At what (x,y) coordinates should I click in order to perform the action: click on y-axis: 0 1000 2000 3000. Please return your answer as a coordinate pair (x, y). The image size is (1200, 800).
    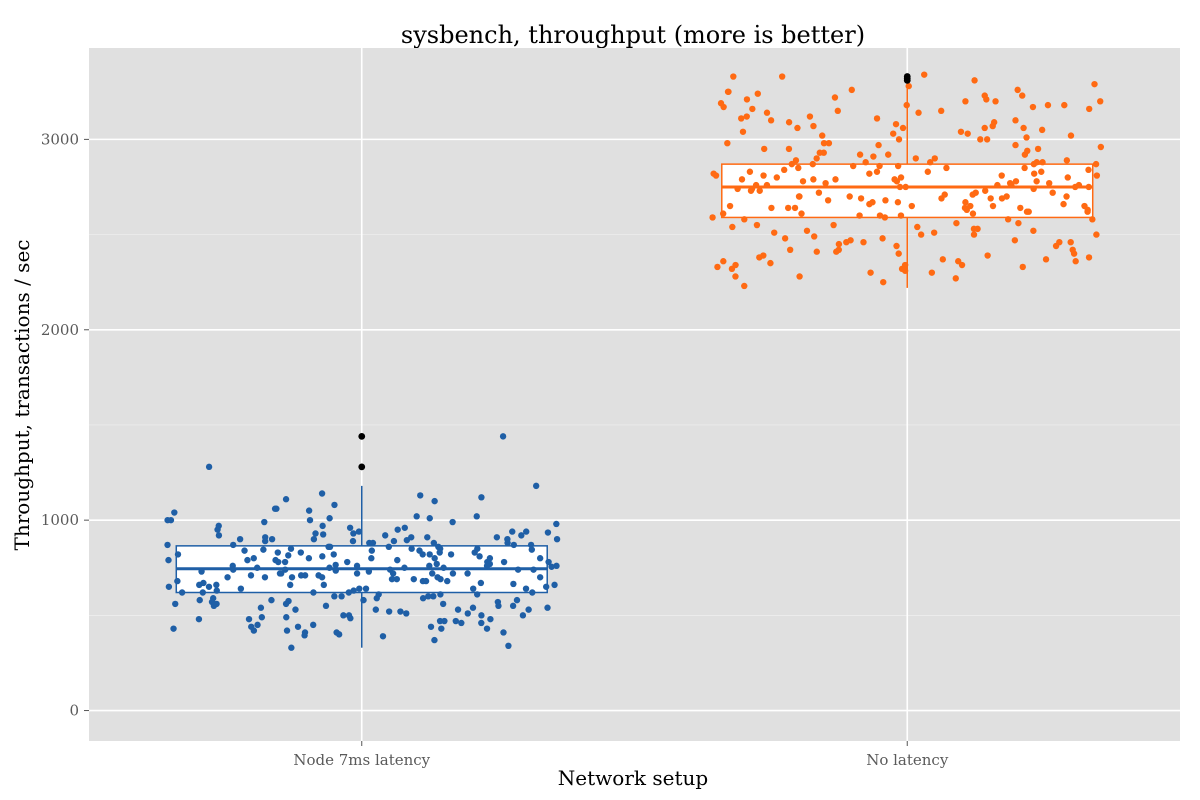
    Looking at the image, I should click on (65, 425).